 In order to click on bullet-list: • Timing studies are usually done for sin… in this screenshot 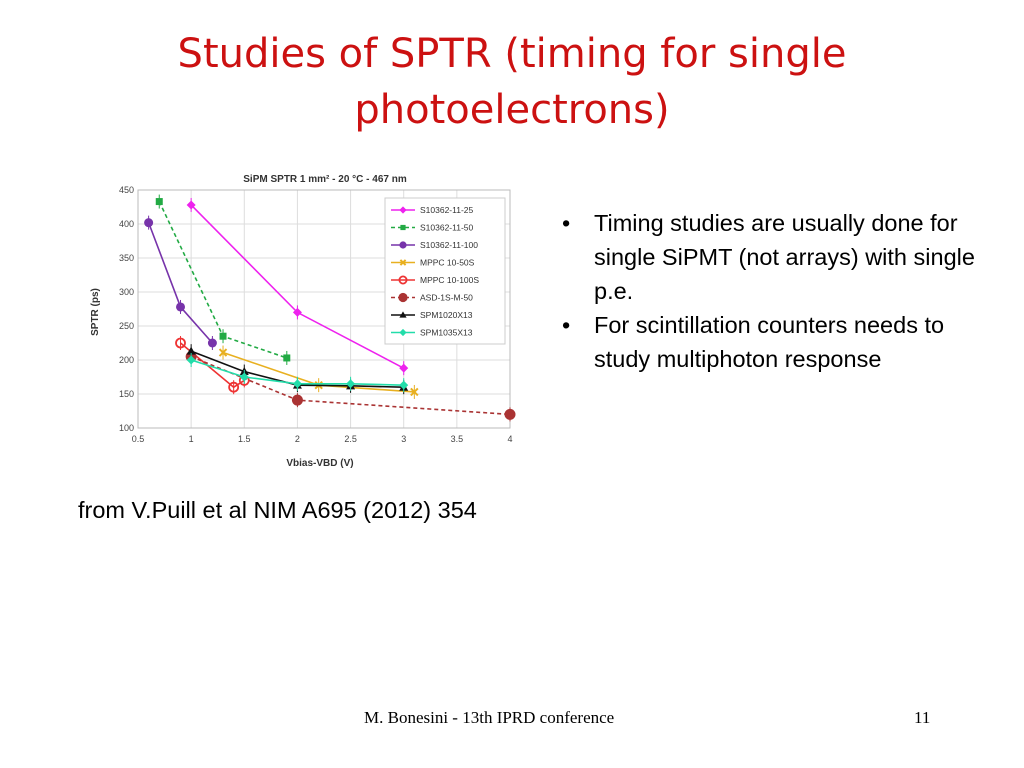, I will do `click(766, 291)`.